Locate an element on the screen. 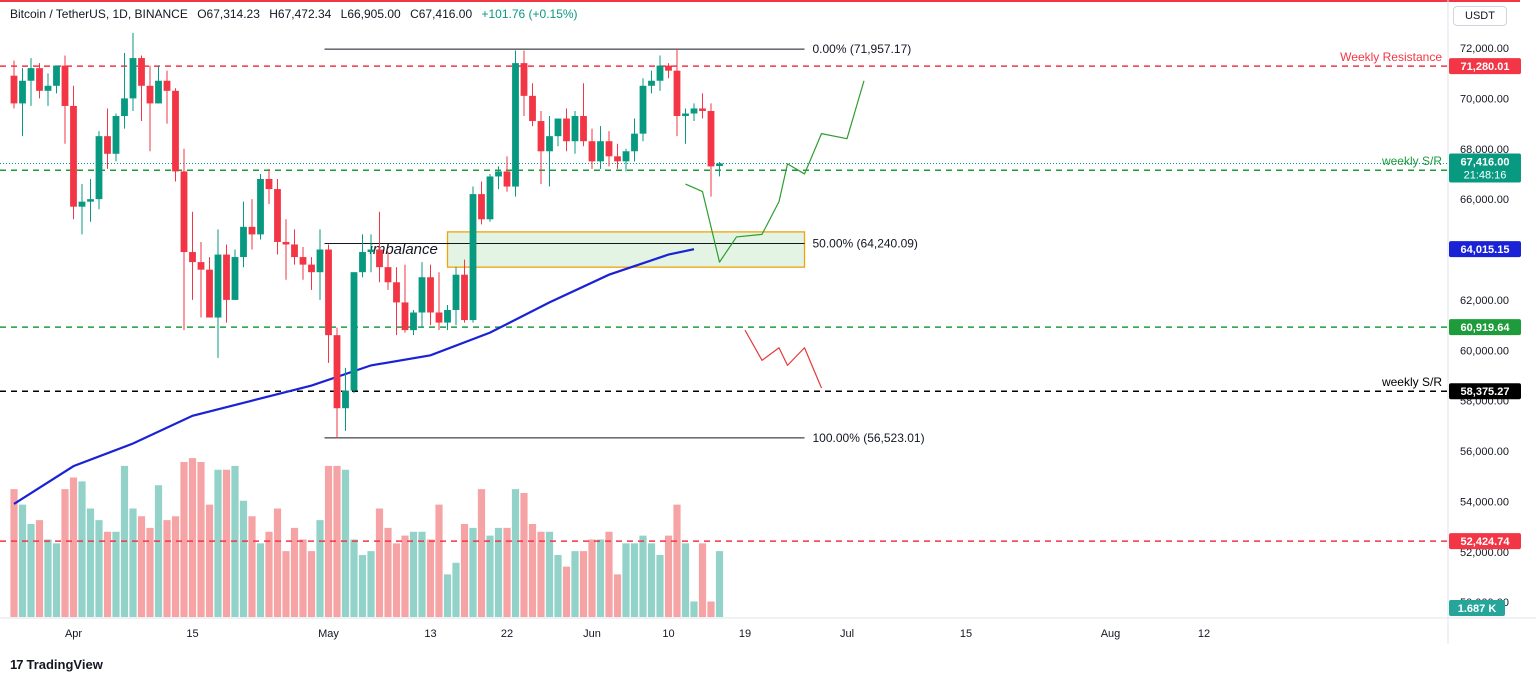 Image resolution: width=1536 pixels, height=685 pixels. price-tag-label: 60,919.64 is located at coordinates (1486, 328).